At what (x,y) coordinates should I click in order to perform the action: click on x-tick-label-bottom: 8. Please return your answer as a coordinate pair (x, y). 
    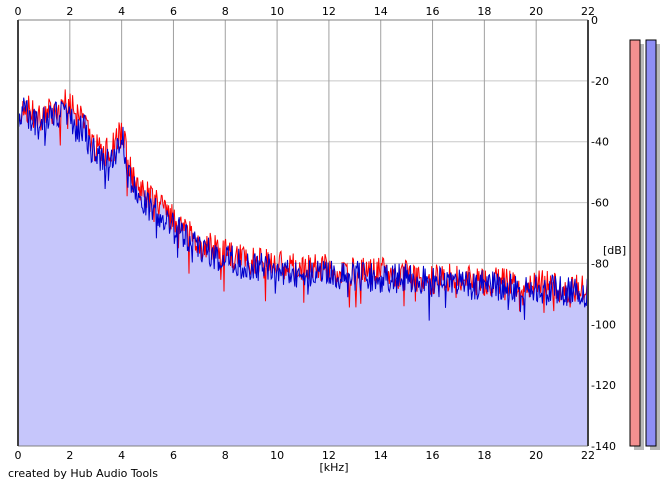
    Looking at the image, I should click on (225, 455).